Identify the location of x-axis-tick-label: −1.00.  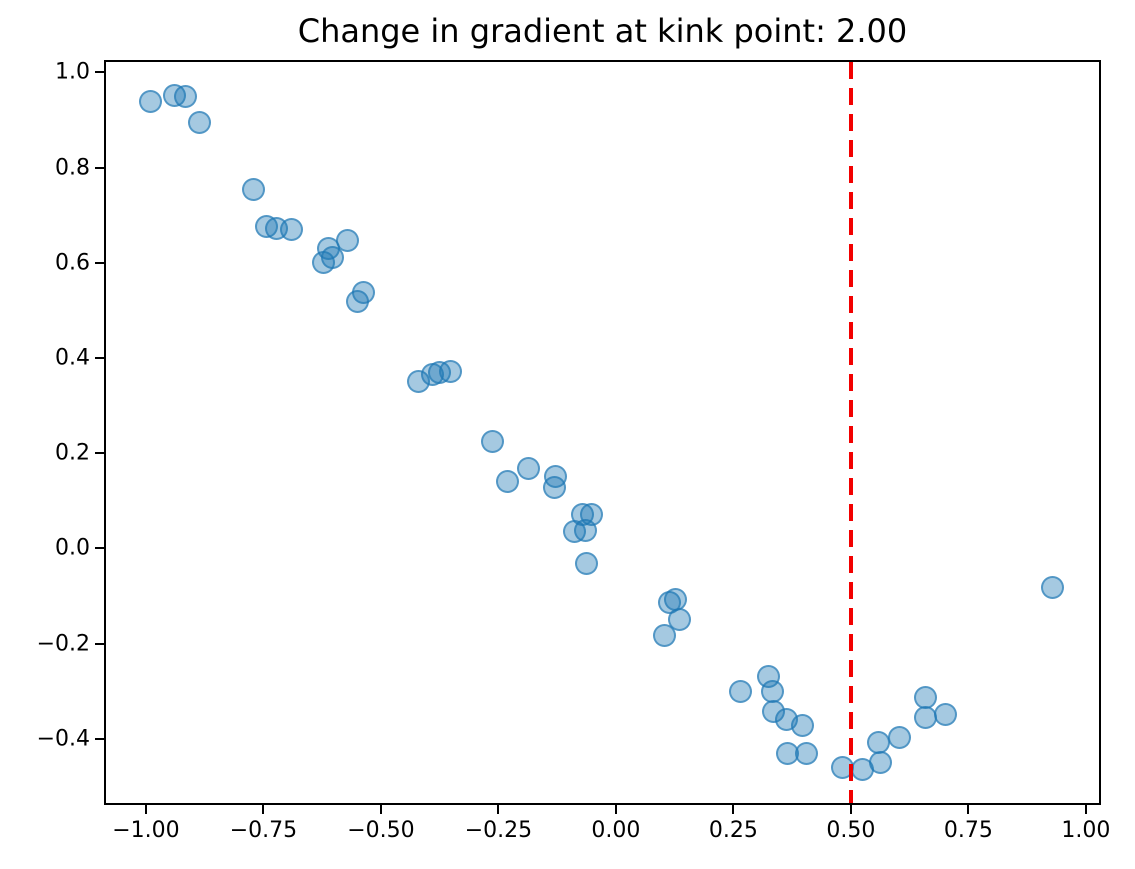
(146, 830).